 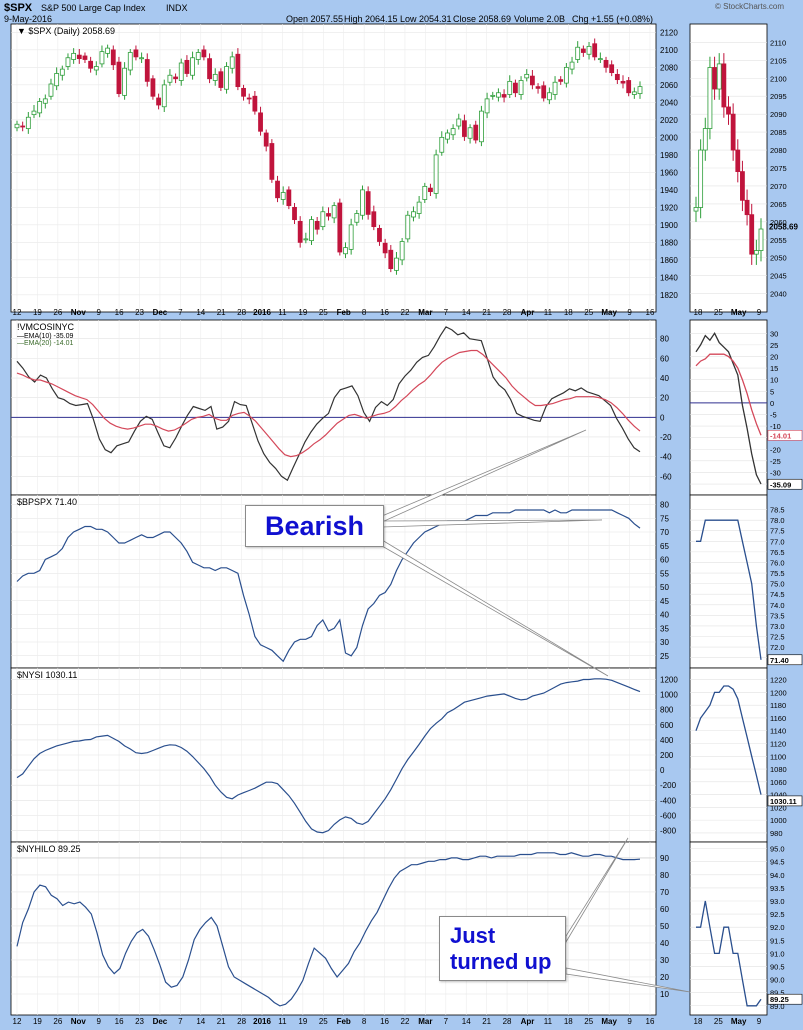 I want to click on x-tick-label: 9, so click(x=629, y=1021).